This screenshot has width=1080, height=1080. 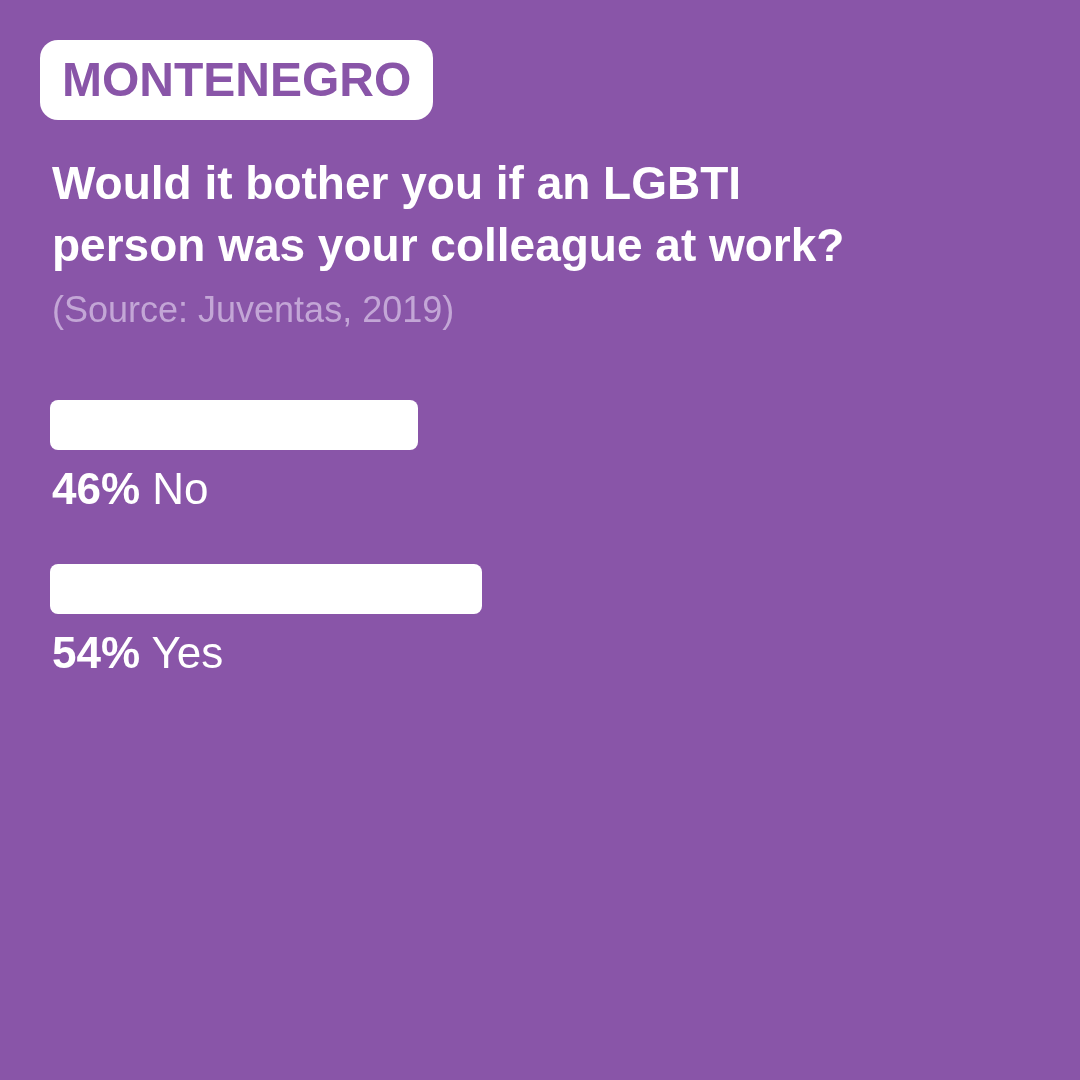 I want to click on y-tick-label: No, so click(x=174, y=488).